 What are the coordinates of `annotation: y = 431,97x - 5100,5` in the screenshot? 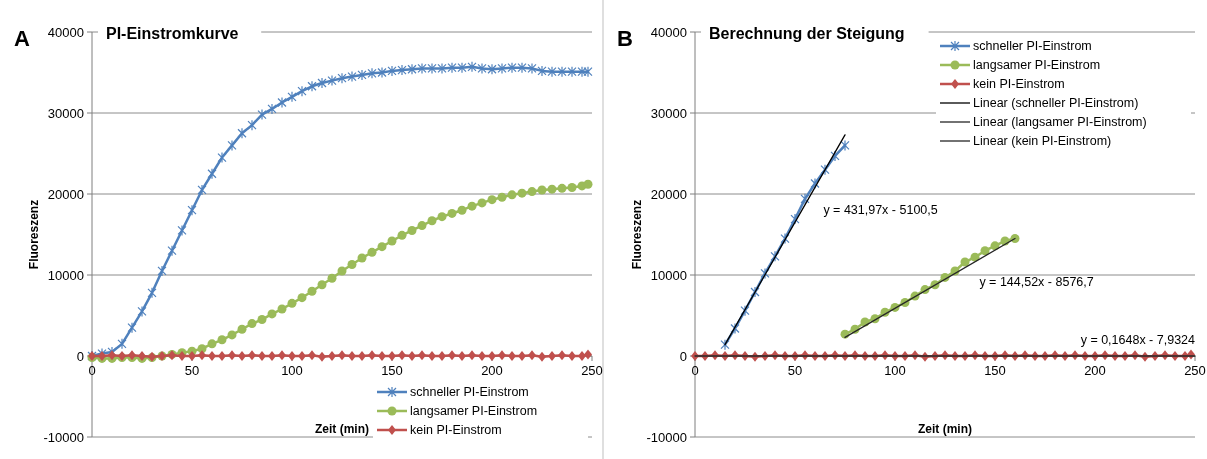 It's located at (880, 209).